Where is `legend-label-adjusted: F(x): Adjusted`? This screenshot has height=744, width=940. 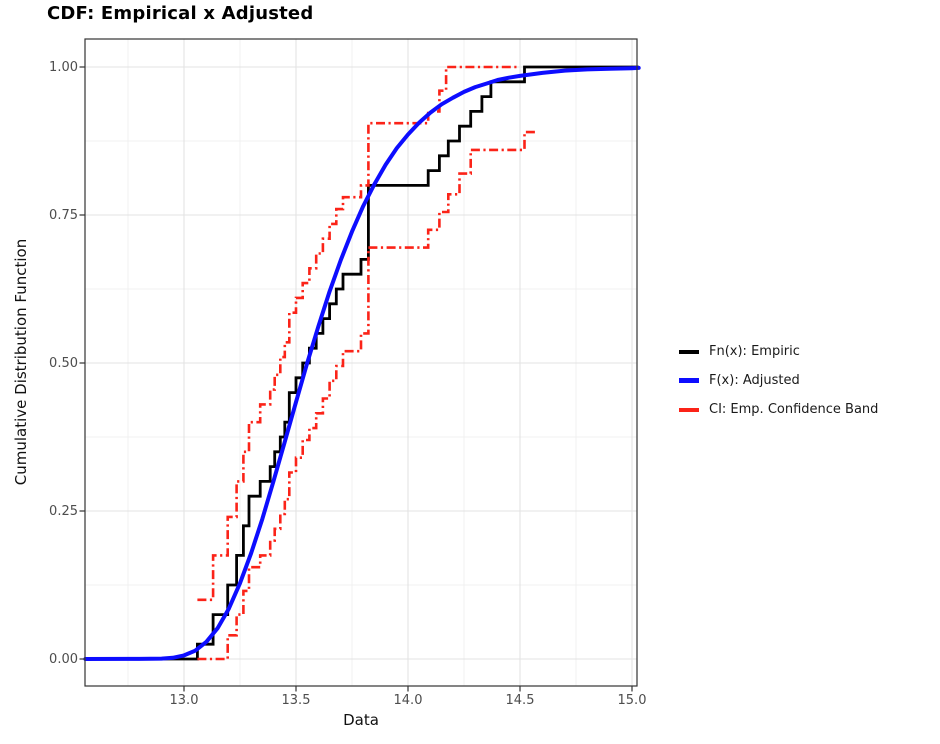 legend-label-adjusted: F(x): Adjusted is located at coordinates (754, 380).